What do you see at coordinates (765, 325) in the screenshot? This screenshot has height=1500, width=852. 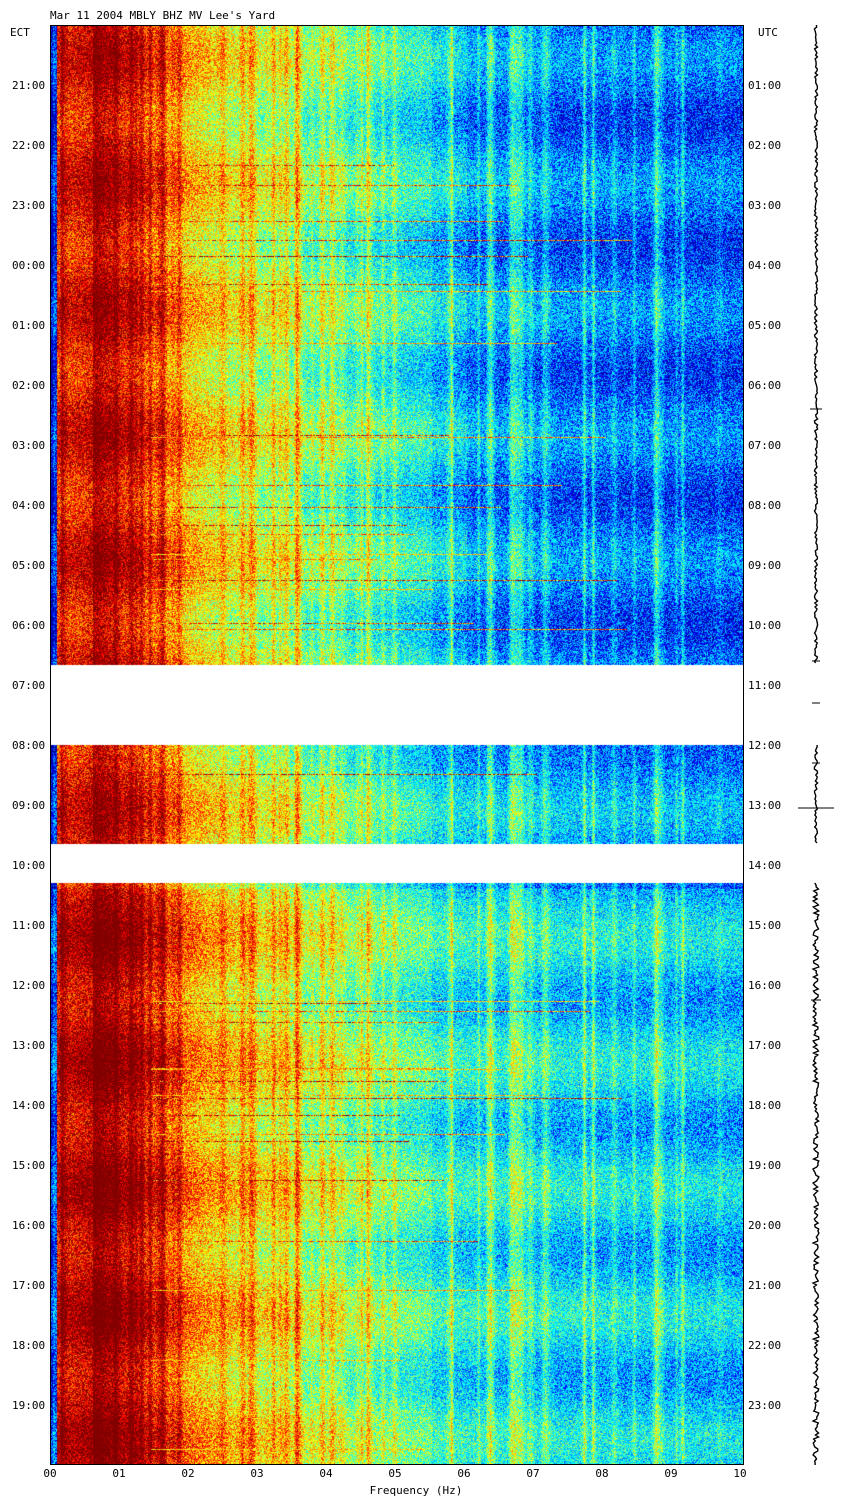 I see `y-tick-right: 05:00` at bounding box center [765, 325].